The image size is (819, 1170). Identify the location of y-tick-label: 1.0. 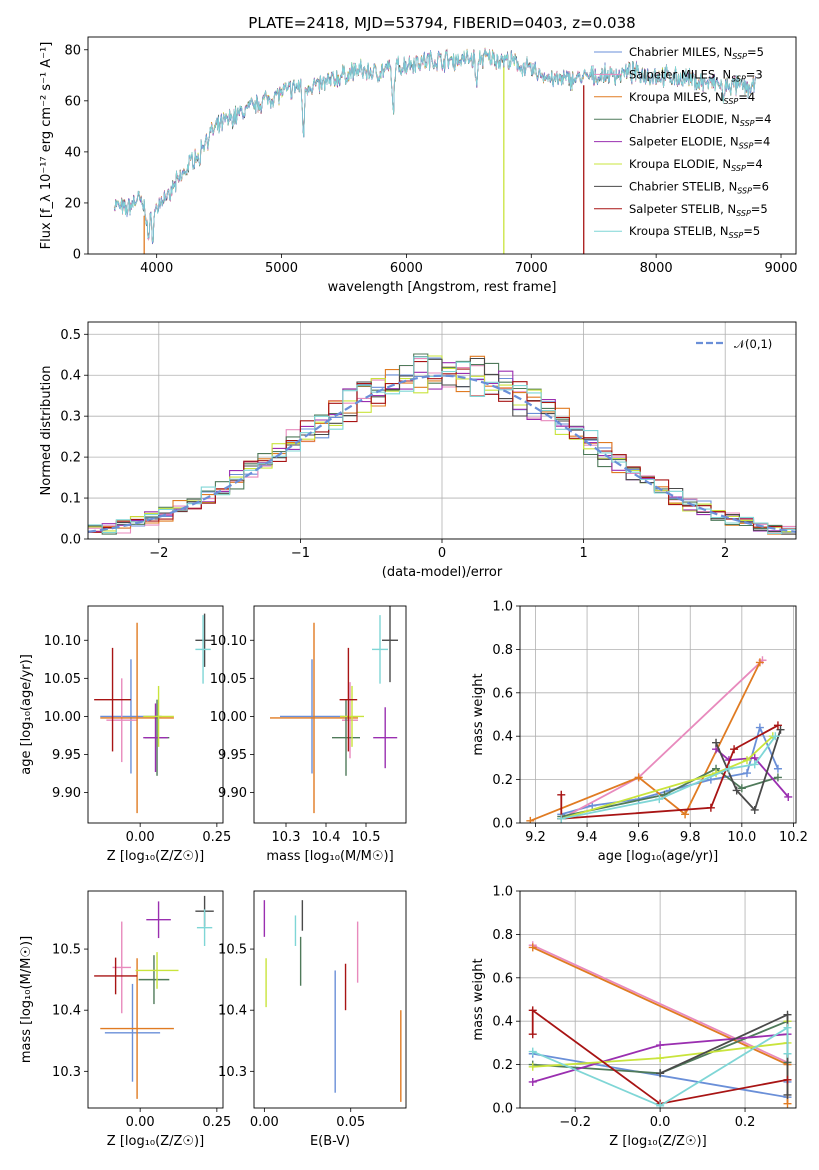
(502, 892).